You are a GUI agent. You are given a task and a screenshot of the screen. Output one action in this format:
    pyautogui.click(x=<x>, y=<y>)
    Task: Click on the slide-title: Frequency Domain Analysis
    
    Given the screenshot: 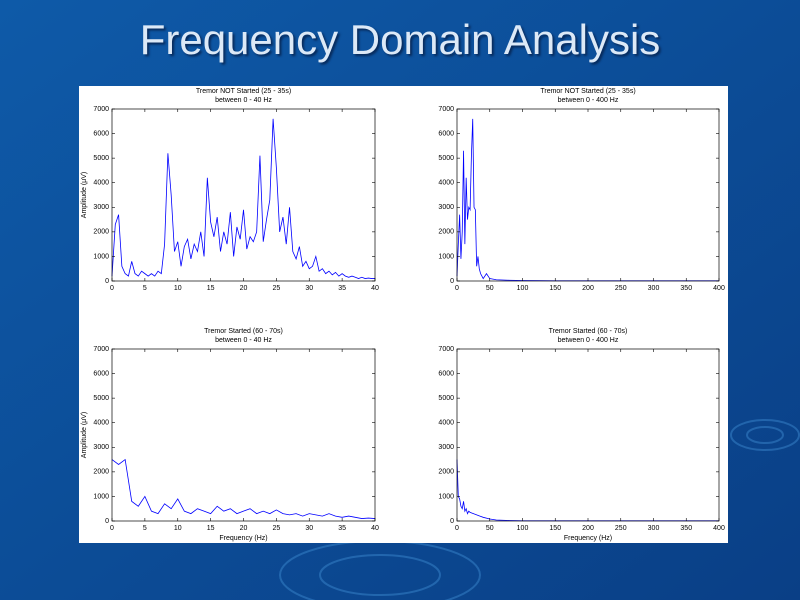 What is the action you would take?
    pyautogui.click(x=400, y=39)
    